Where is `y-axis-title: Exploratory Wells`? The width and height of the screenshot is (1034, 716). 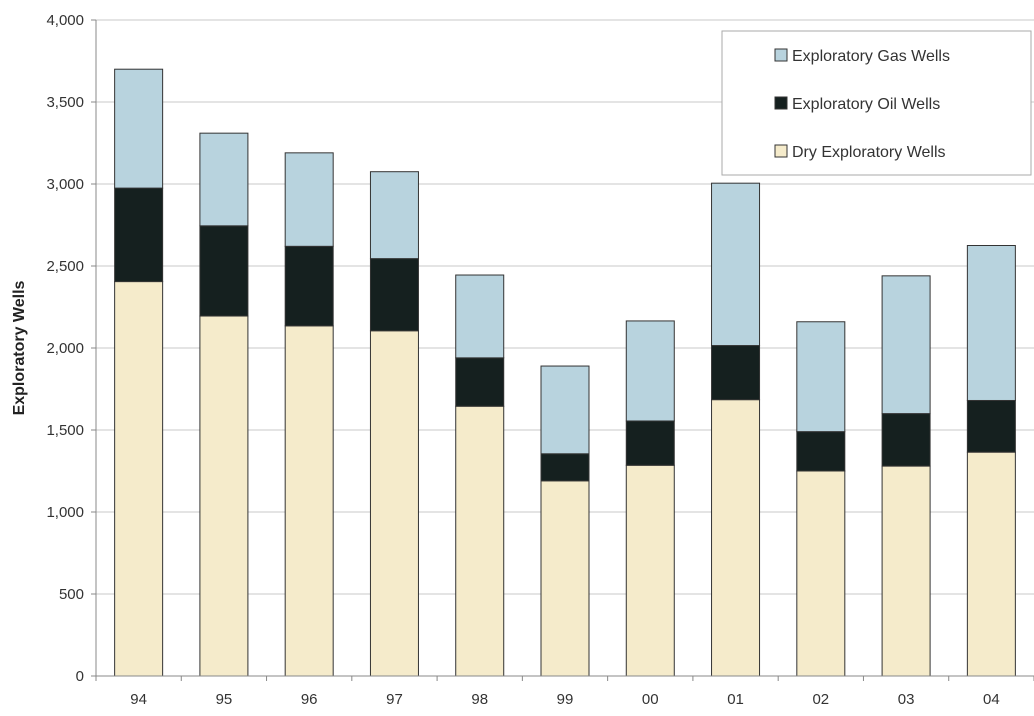
y-axis-title: Exploratory Wells is located at coordinates (19, 347).